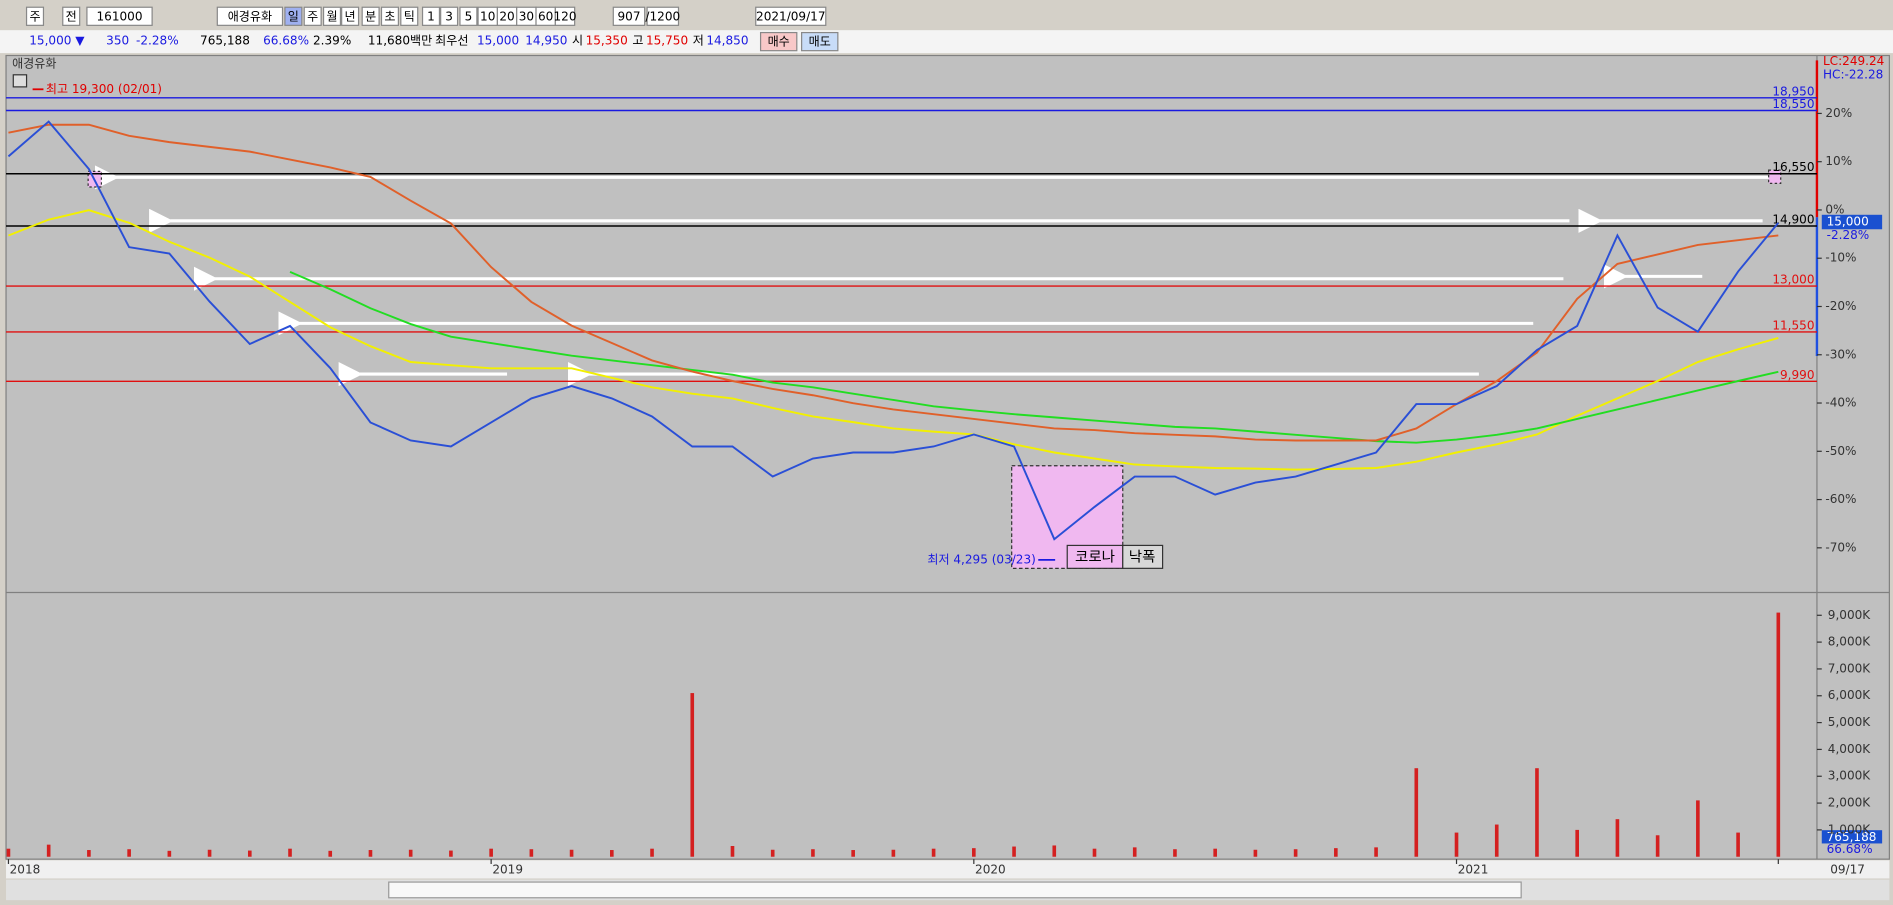 The image size is (1893, 905). What do you see at coordinates (20, 81) in the screenshot?
I see `panel-icon` at bounding box center [20, 81].